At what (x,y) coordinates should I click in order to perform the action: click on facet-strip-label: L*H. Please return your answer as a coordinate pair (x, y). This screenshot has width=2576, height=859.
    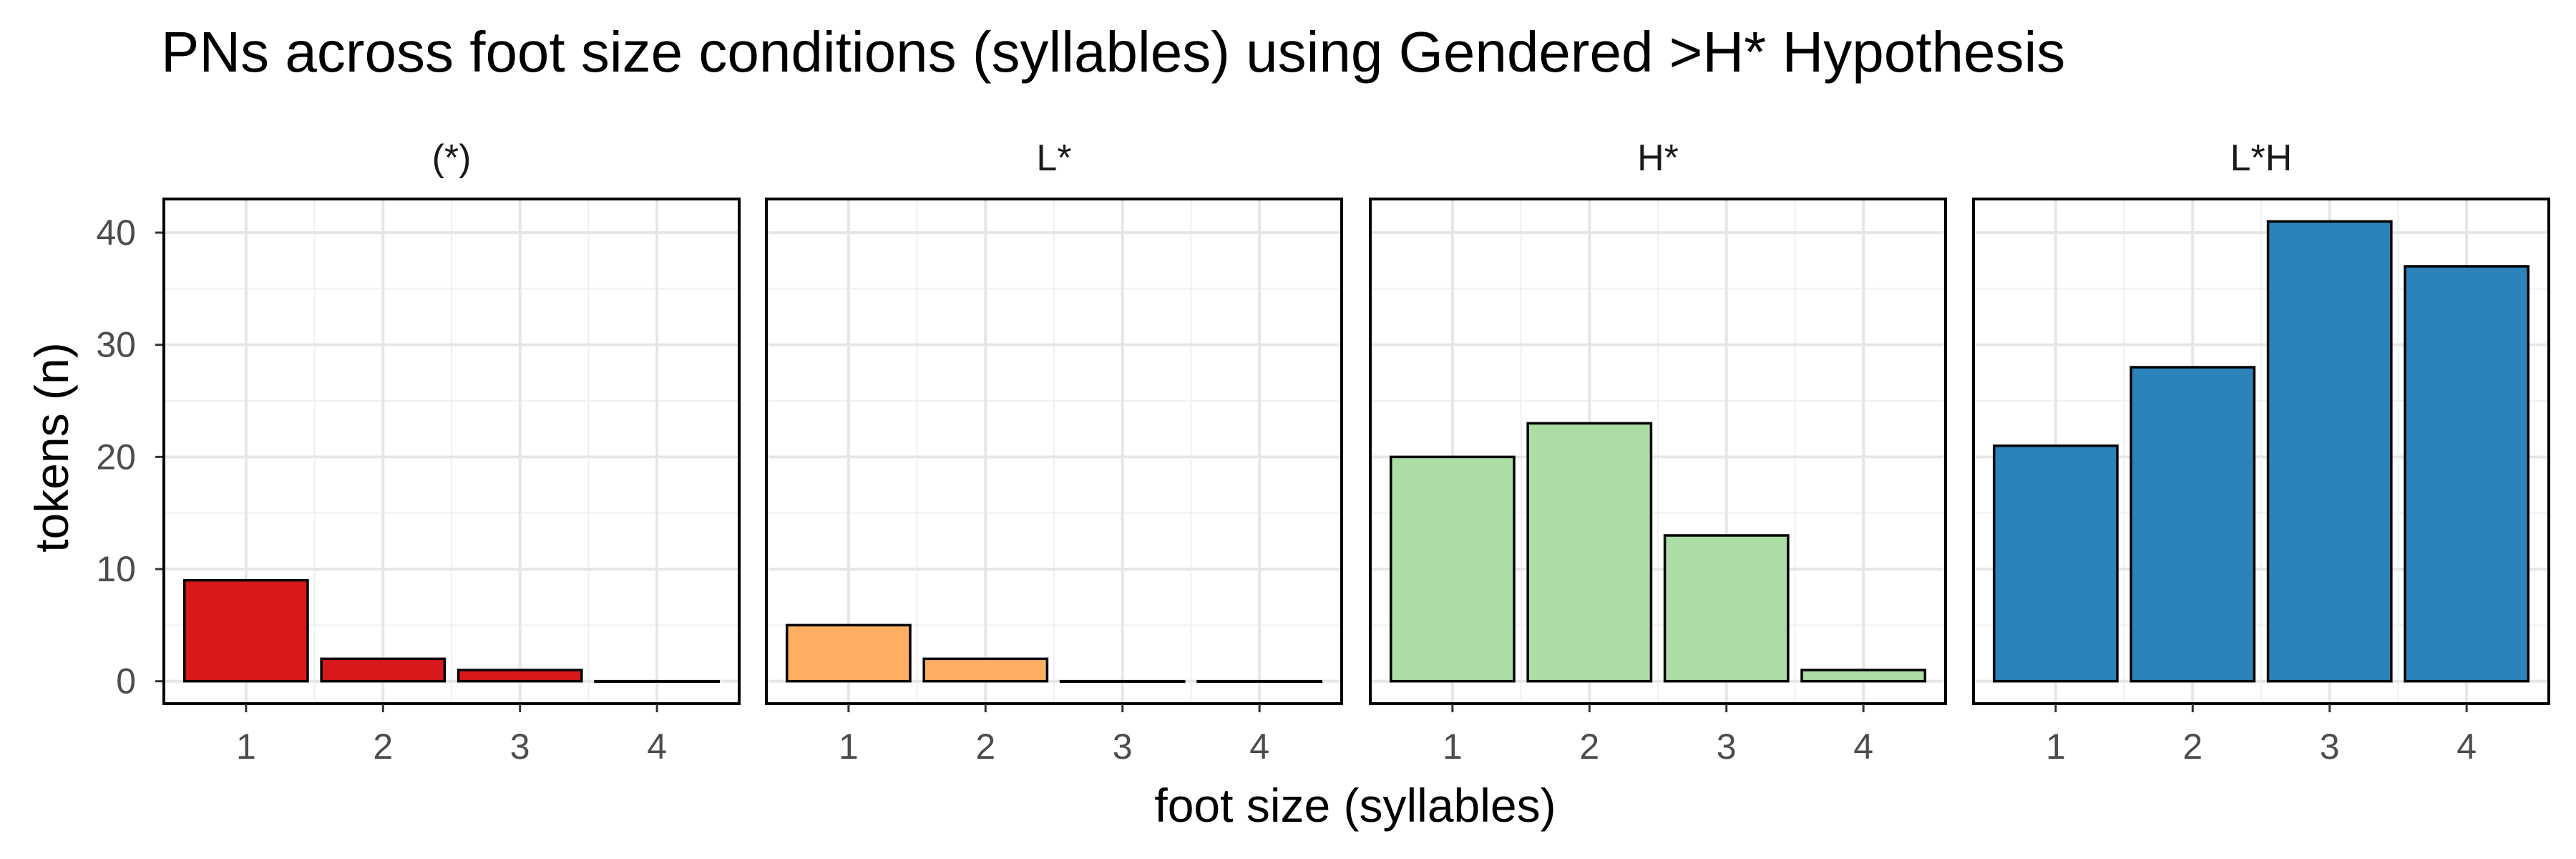
    Looking at the image, I should click on (2261, 158).